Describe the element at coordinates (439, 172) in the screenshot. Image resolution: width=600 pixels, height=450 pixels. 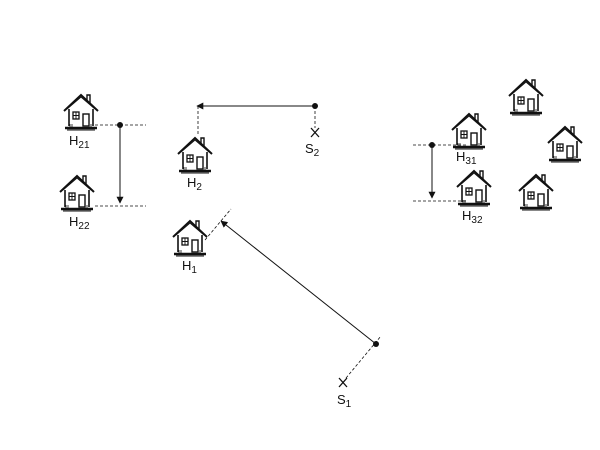
I see `arrow-h31-h32` at that location.